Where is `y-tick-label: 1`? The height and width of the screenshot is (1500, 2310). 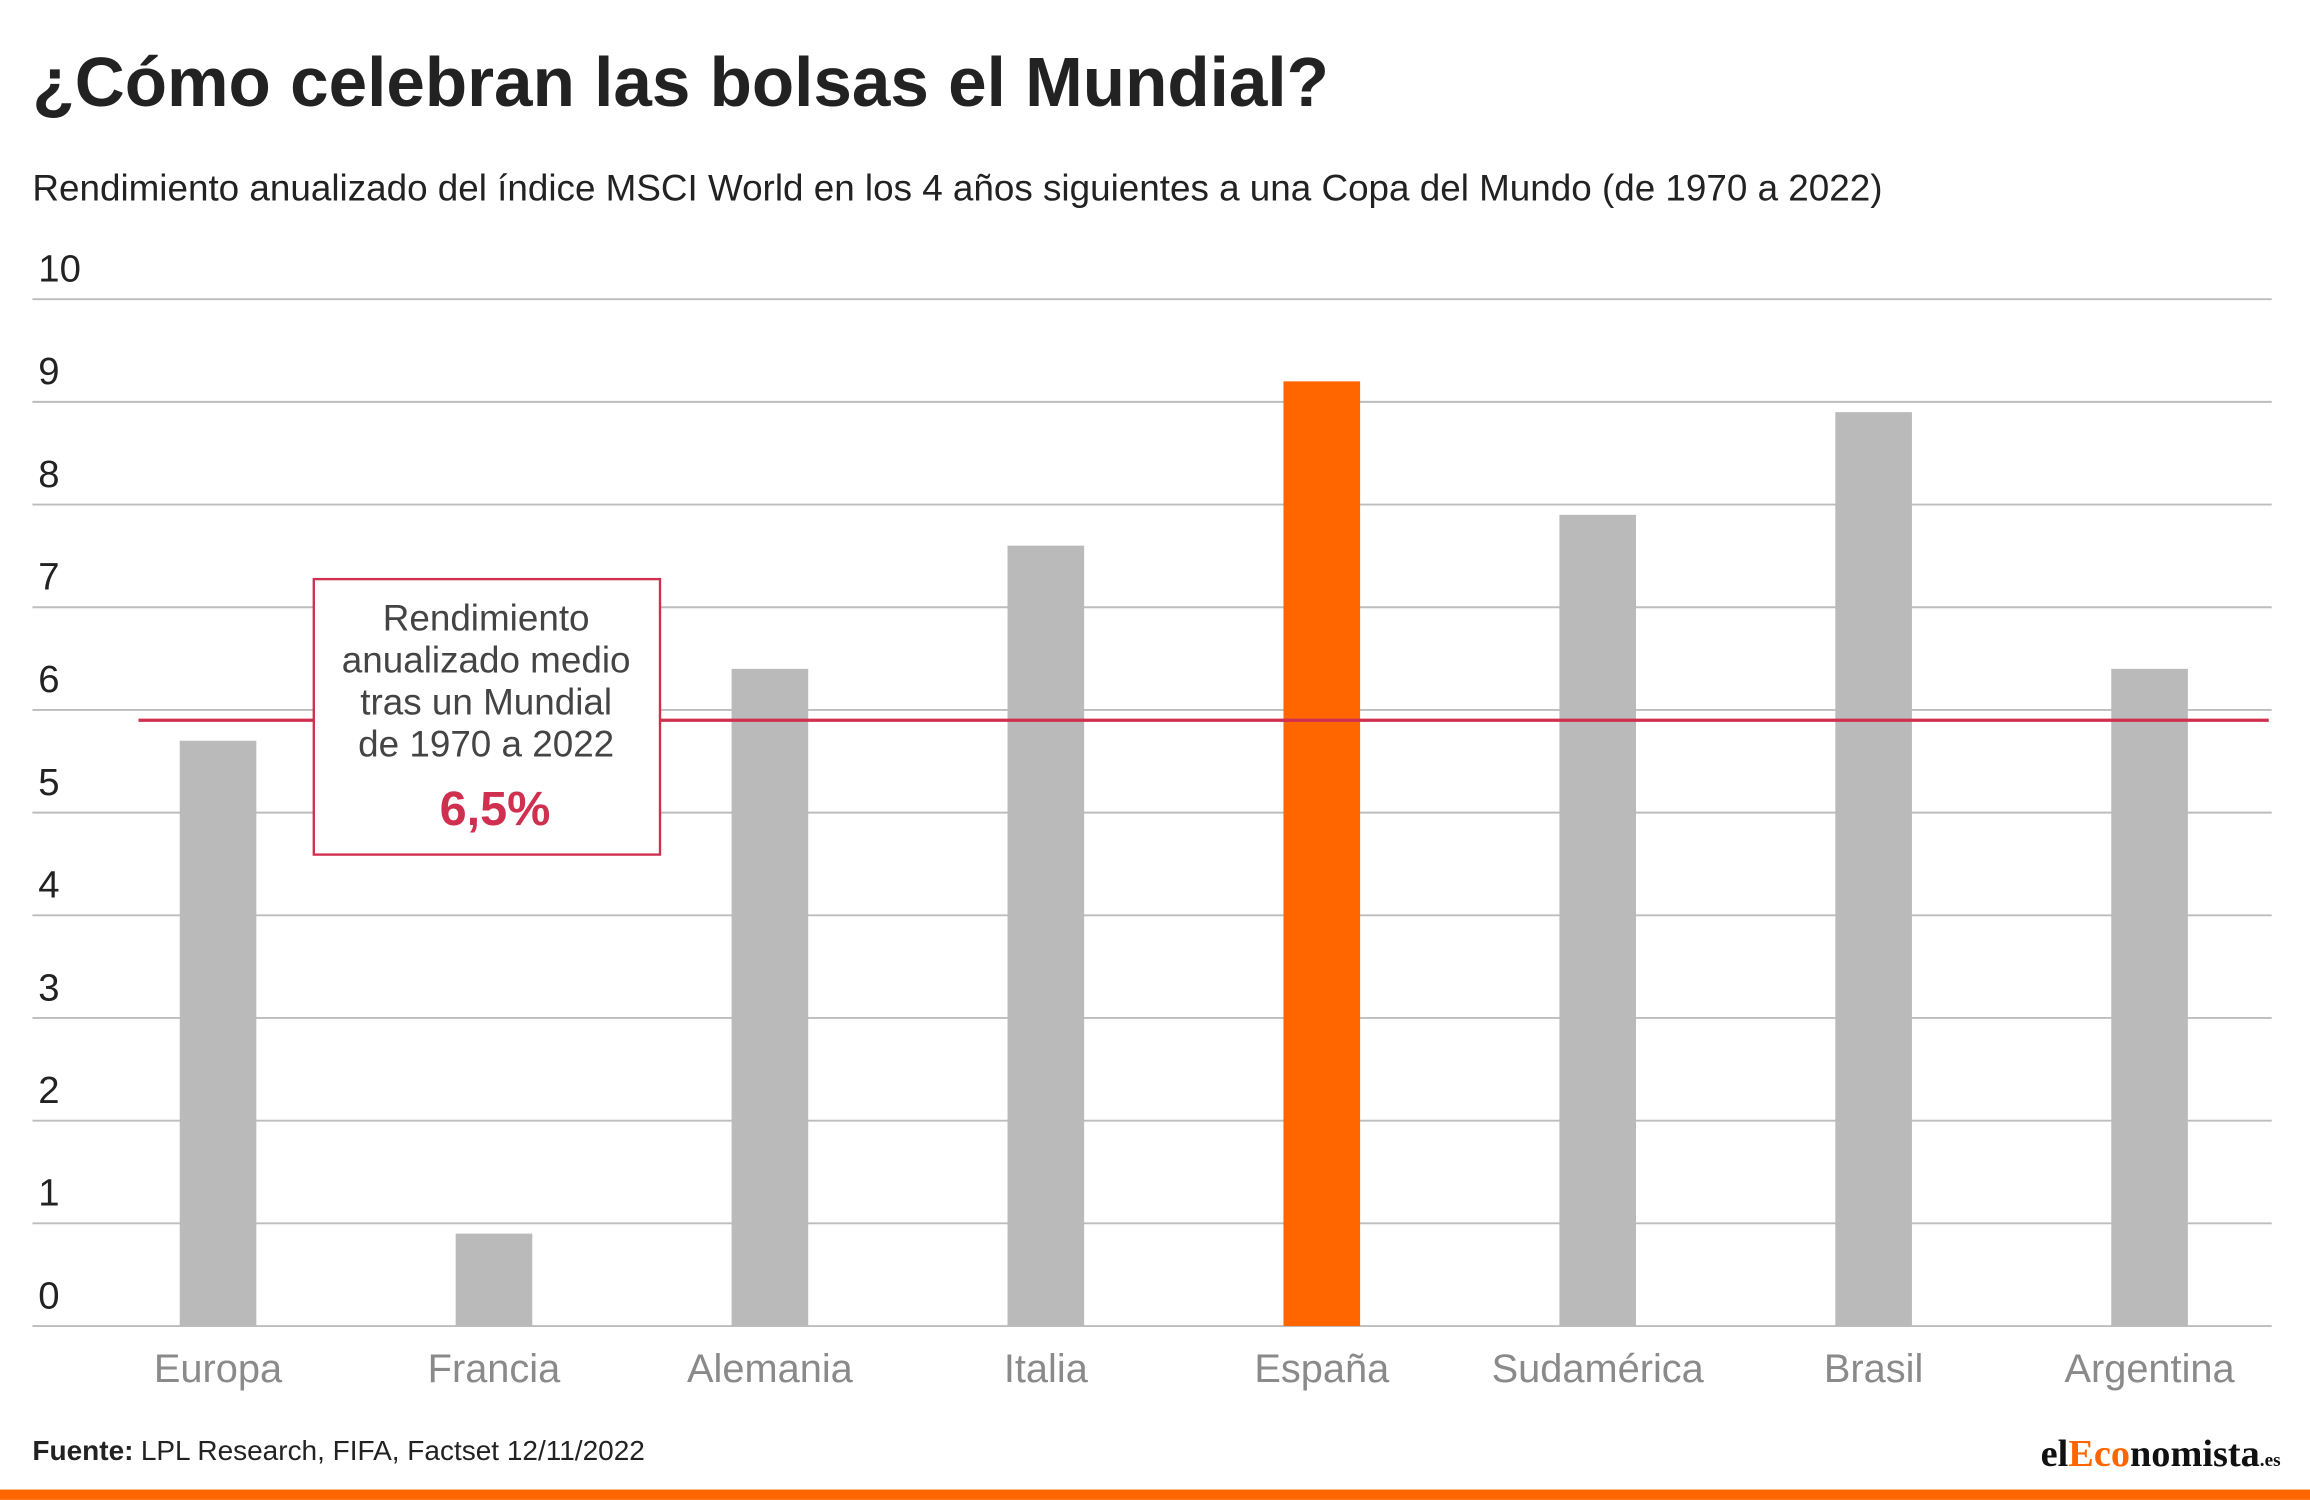
y-tick-label: 1 is located at coordinates (48, 1193).